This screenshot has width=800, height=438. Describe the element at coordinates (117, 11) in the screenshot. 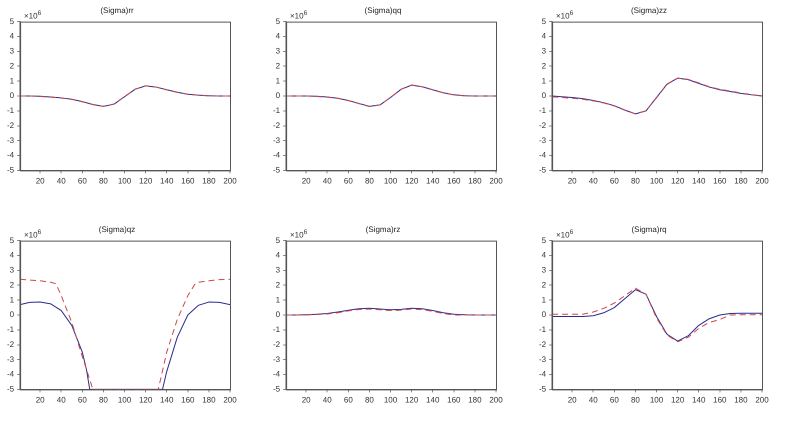

I see `chart-title: (Sigma)rr` at that location.